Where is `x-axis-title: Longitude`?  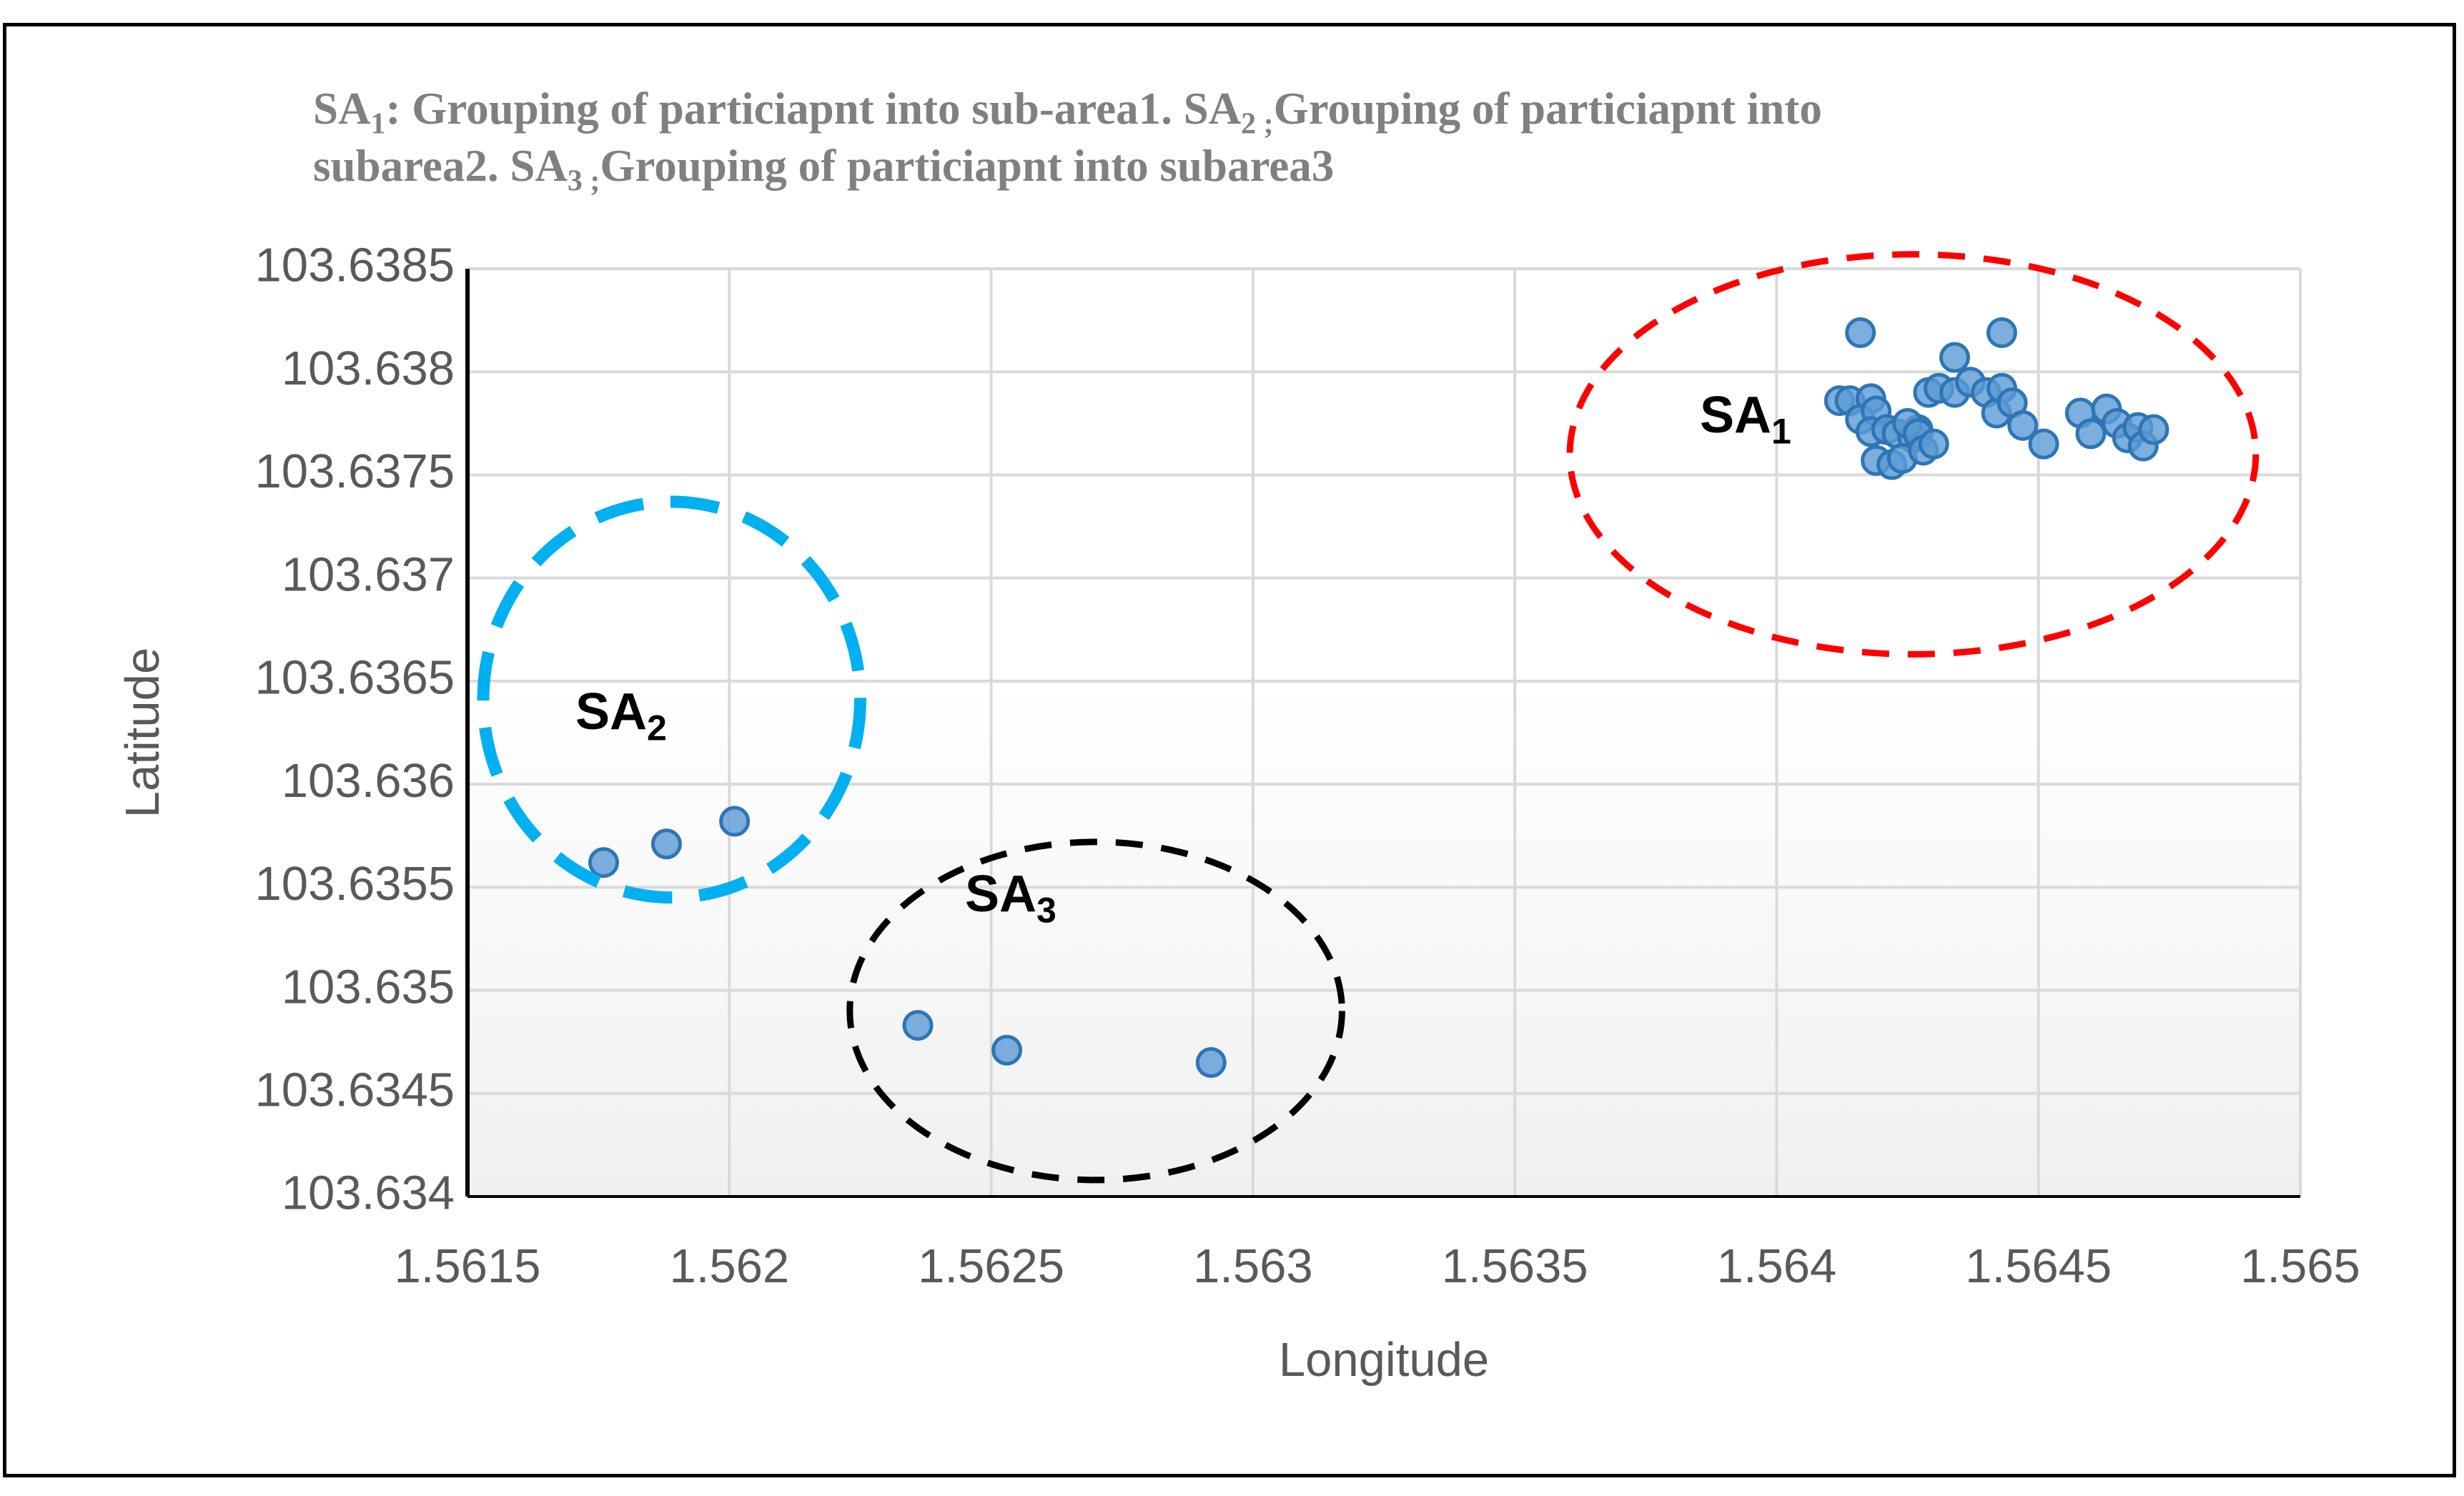 x-axis-title: Longitude is located at coordinates (1384, 1360).